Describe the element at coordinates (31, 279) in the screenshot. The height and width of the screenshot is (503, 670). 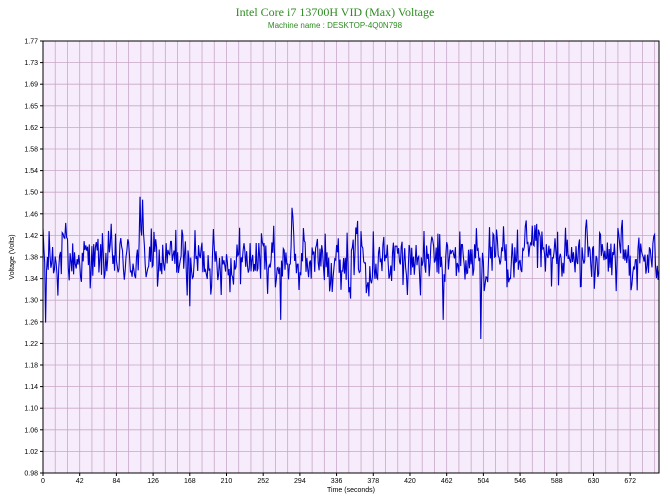
I see `y-tick-label: 1.34` at that location.